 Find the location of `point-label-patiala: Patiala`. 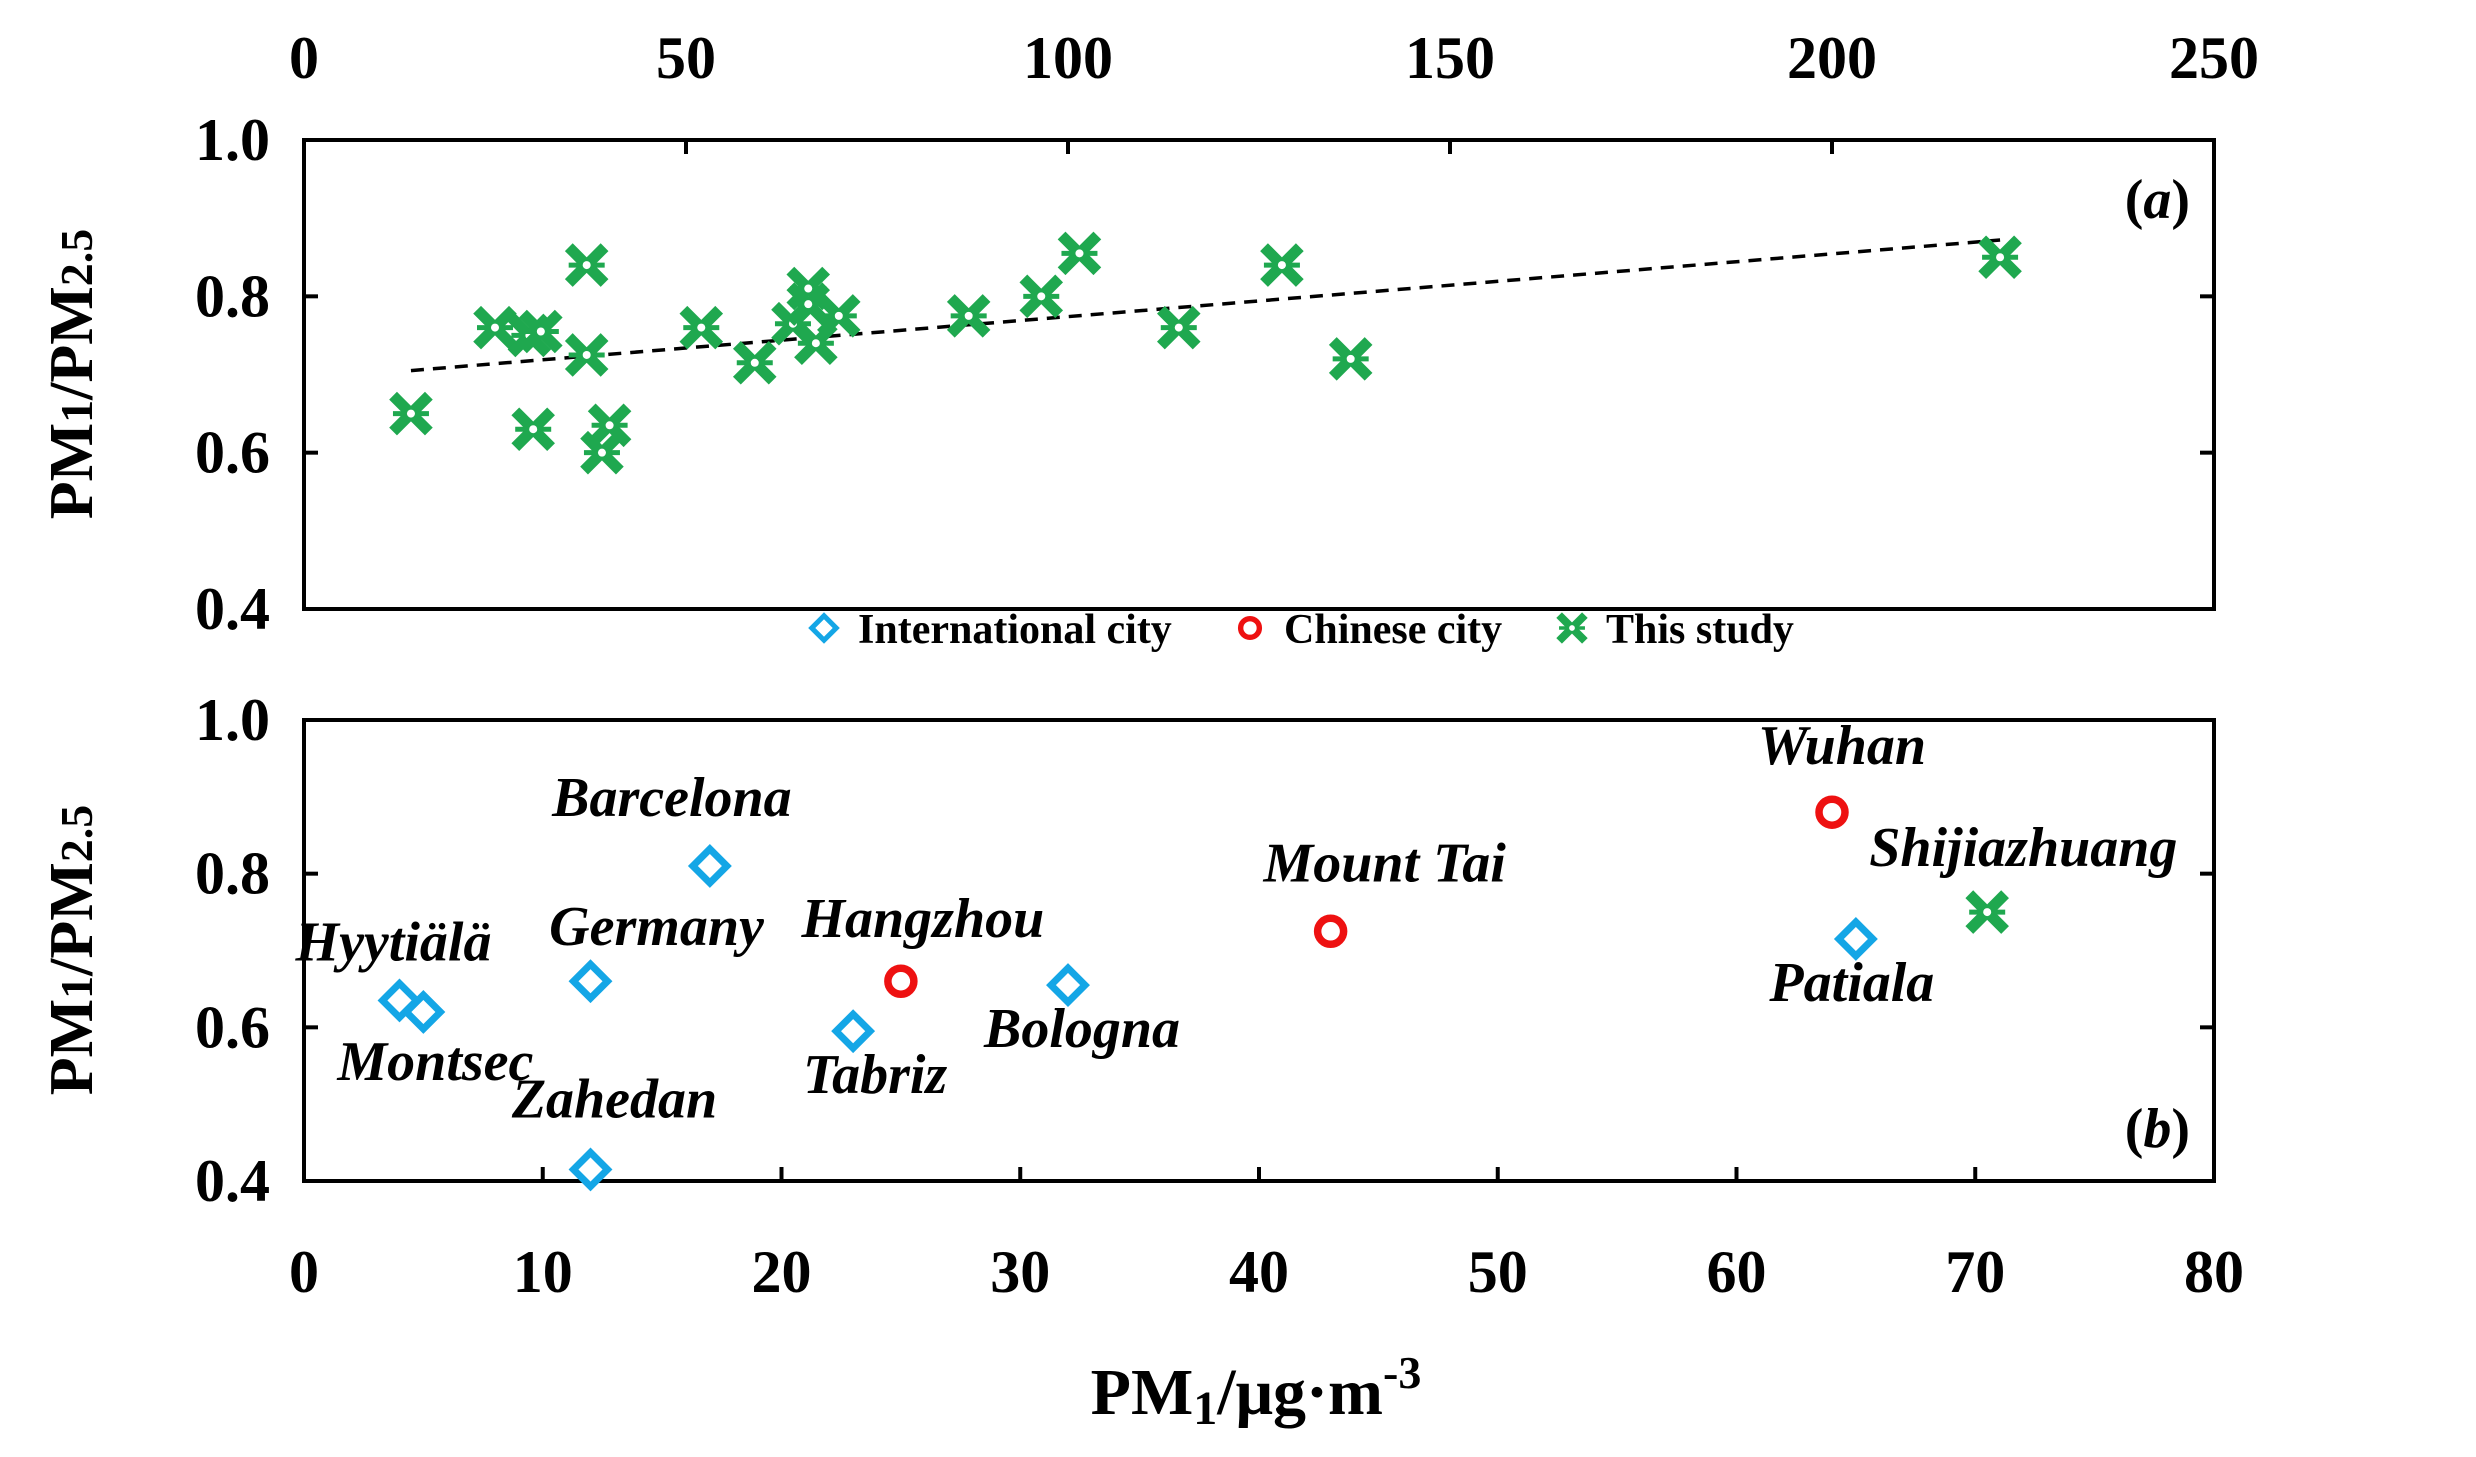

point-label-patiala: Patiala is located at coordinates (1851, 983).